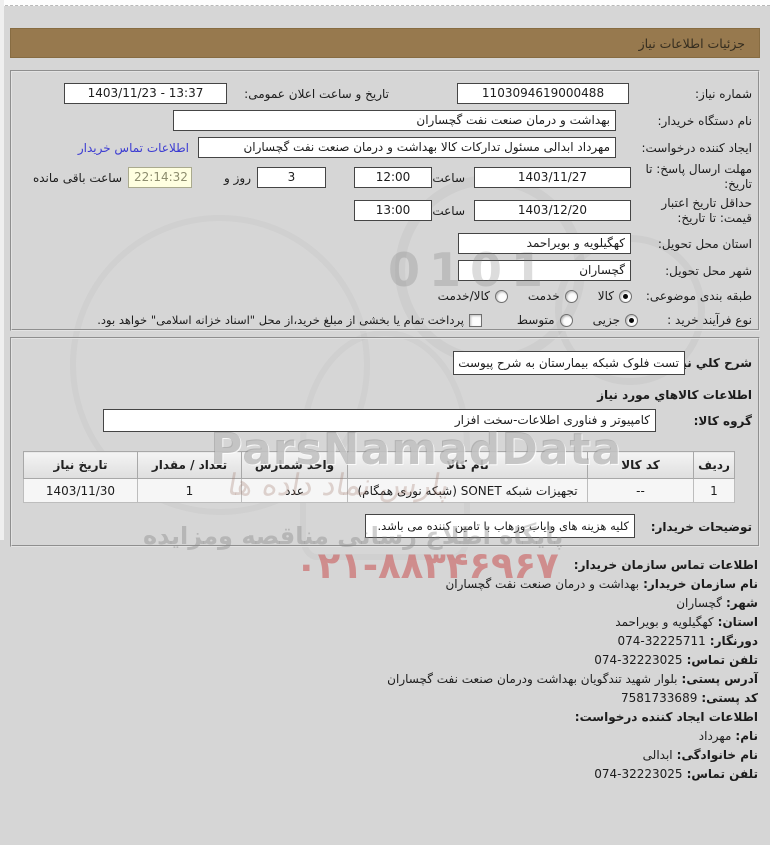  I want to click on radio-medium: متوسط, so click(545, 320).